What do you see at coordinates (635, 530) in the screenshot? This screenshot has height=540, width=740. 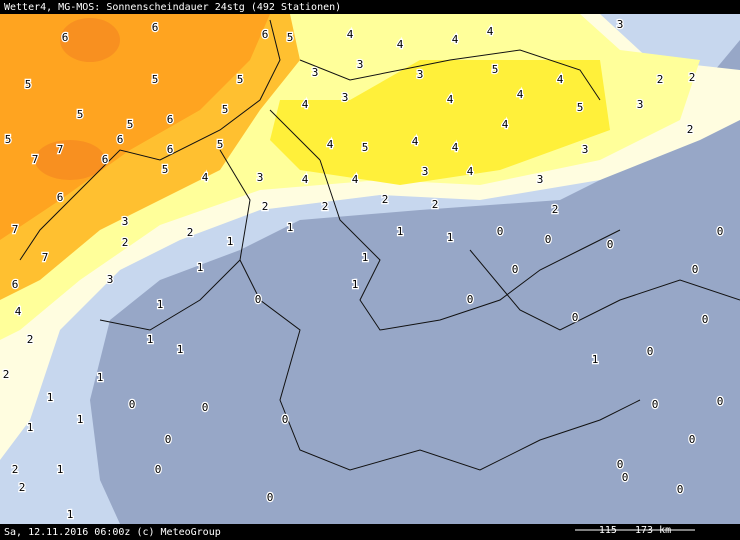 I see `scale-label: 115 - 173 km` at bounding box center [635, 530].